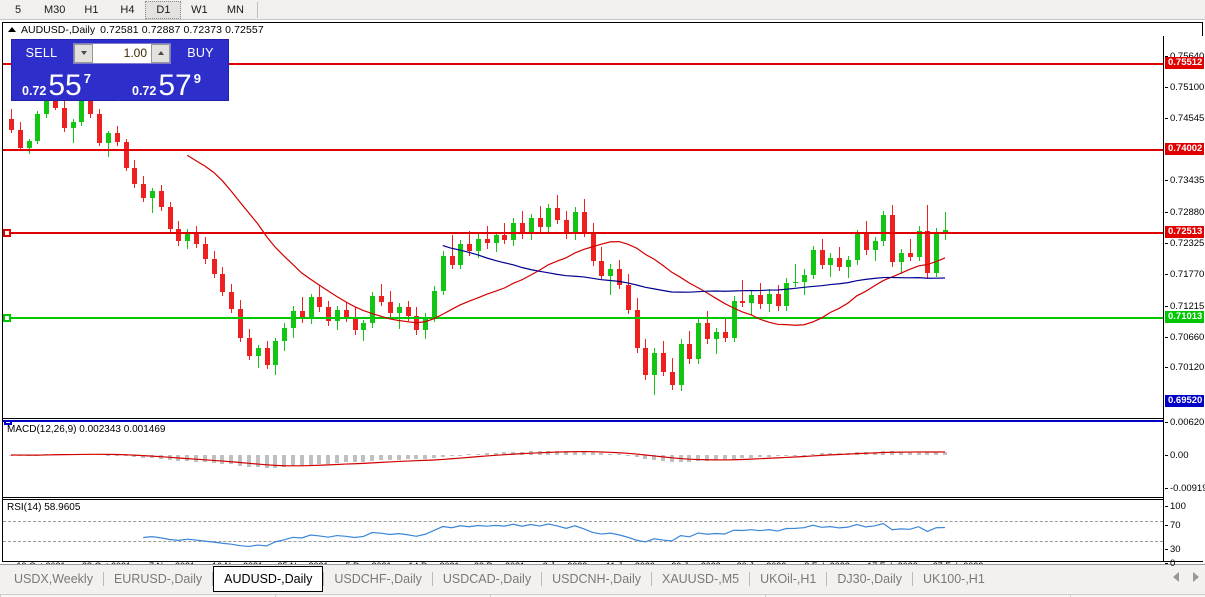 The width and height of the screenshot is (1205, 597). I want to click on timeframe-button-mn: MN, so click(235, 9).